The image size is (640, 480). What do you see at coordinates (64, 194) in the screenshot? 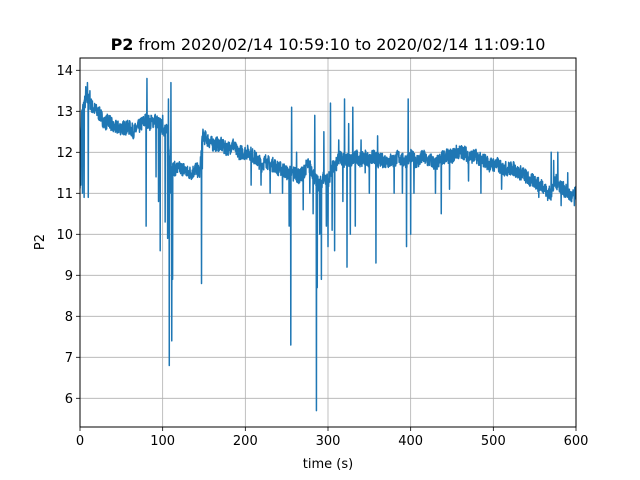
I see `y-tick-label: 11` at bounding box center [64, 194].